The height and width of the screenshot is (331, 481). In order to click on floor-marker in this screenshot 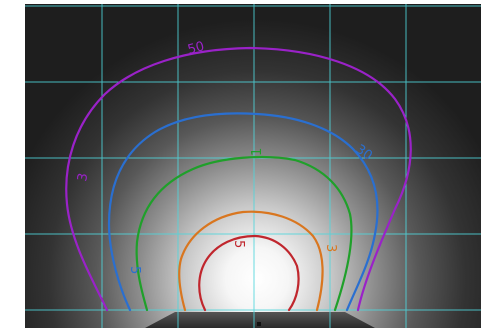, I will do `click(259, 324)`.